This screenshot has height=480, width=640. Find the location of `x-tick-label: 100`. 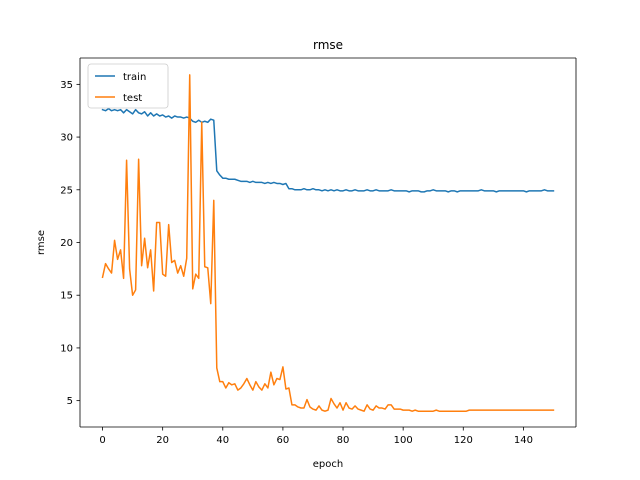

x-tick-label: 100 is located at coordinates (403, 440).